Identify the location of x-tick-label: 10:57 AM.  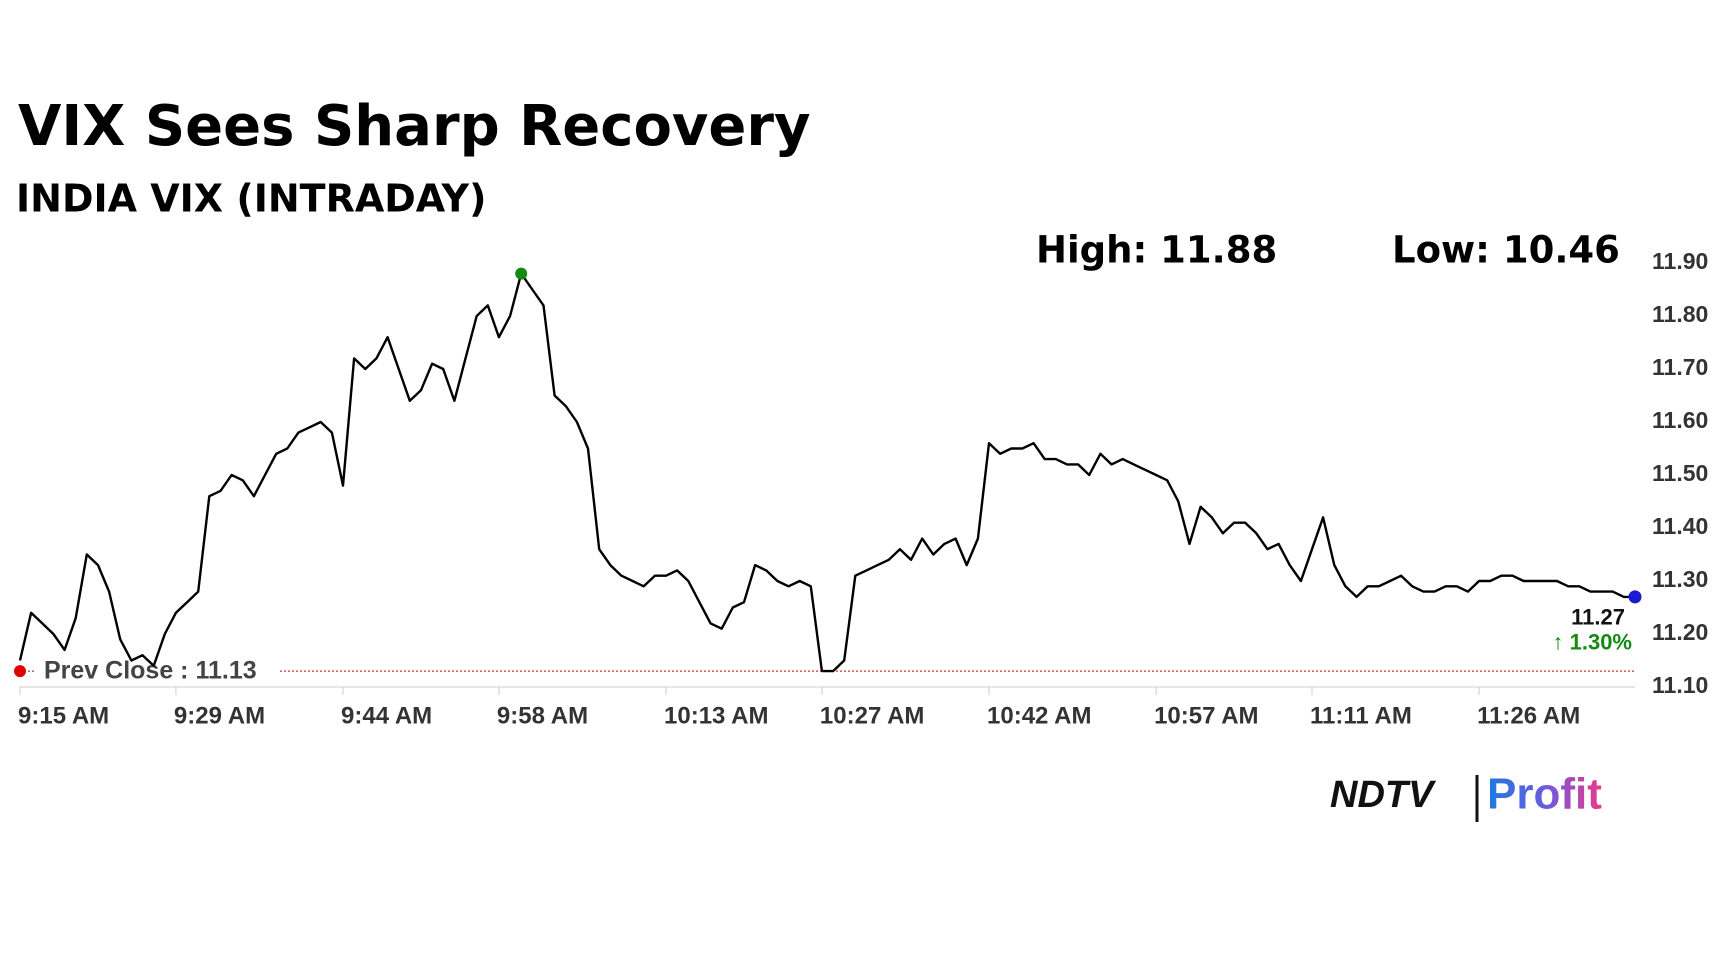
(1206, 715).